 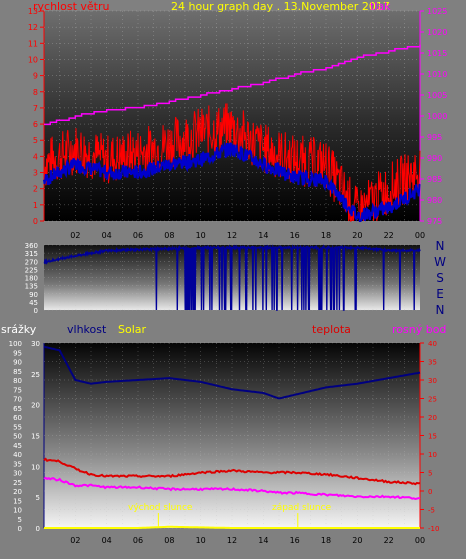 What do you see at coordinates (87, 329) in the screenshot?
I see `humidity-label: vlhkost` at bounding box center [87, 329].